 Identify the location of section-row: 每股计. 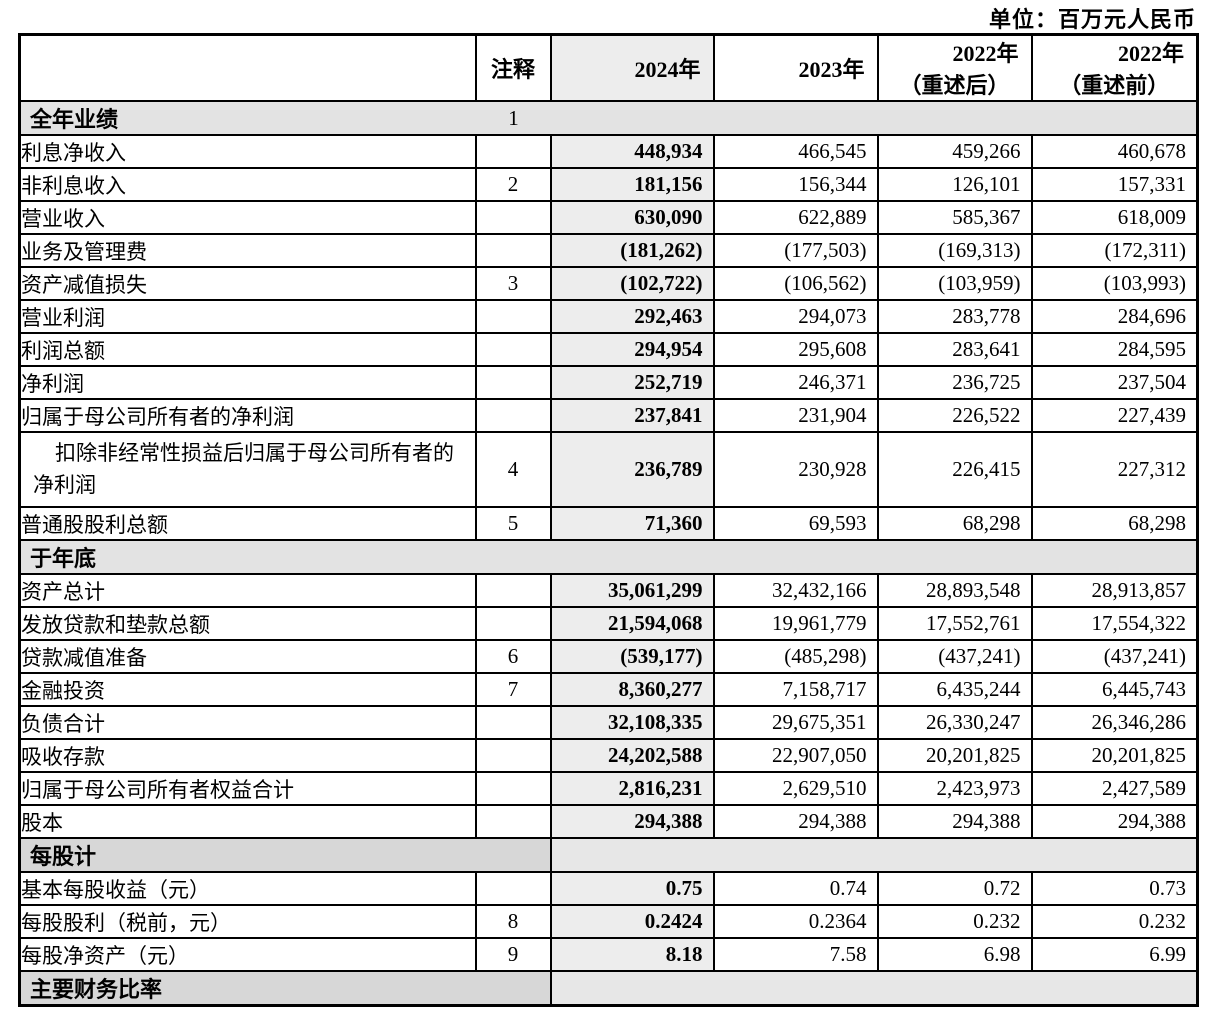
(608, 855).